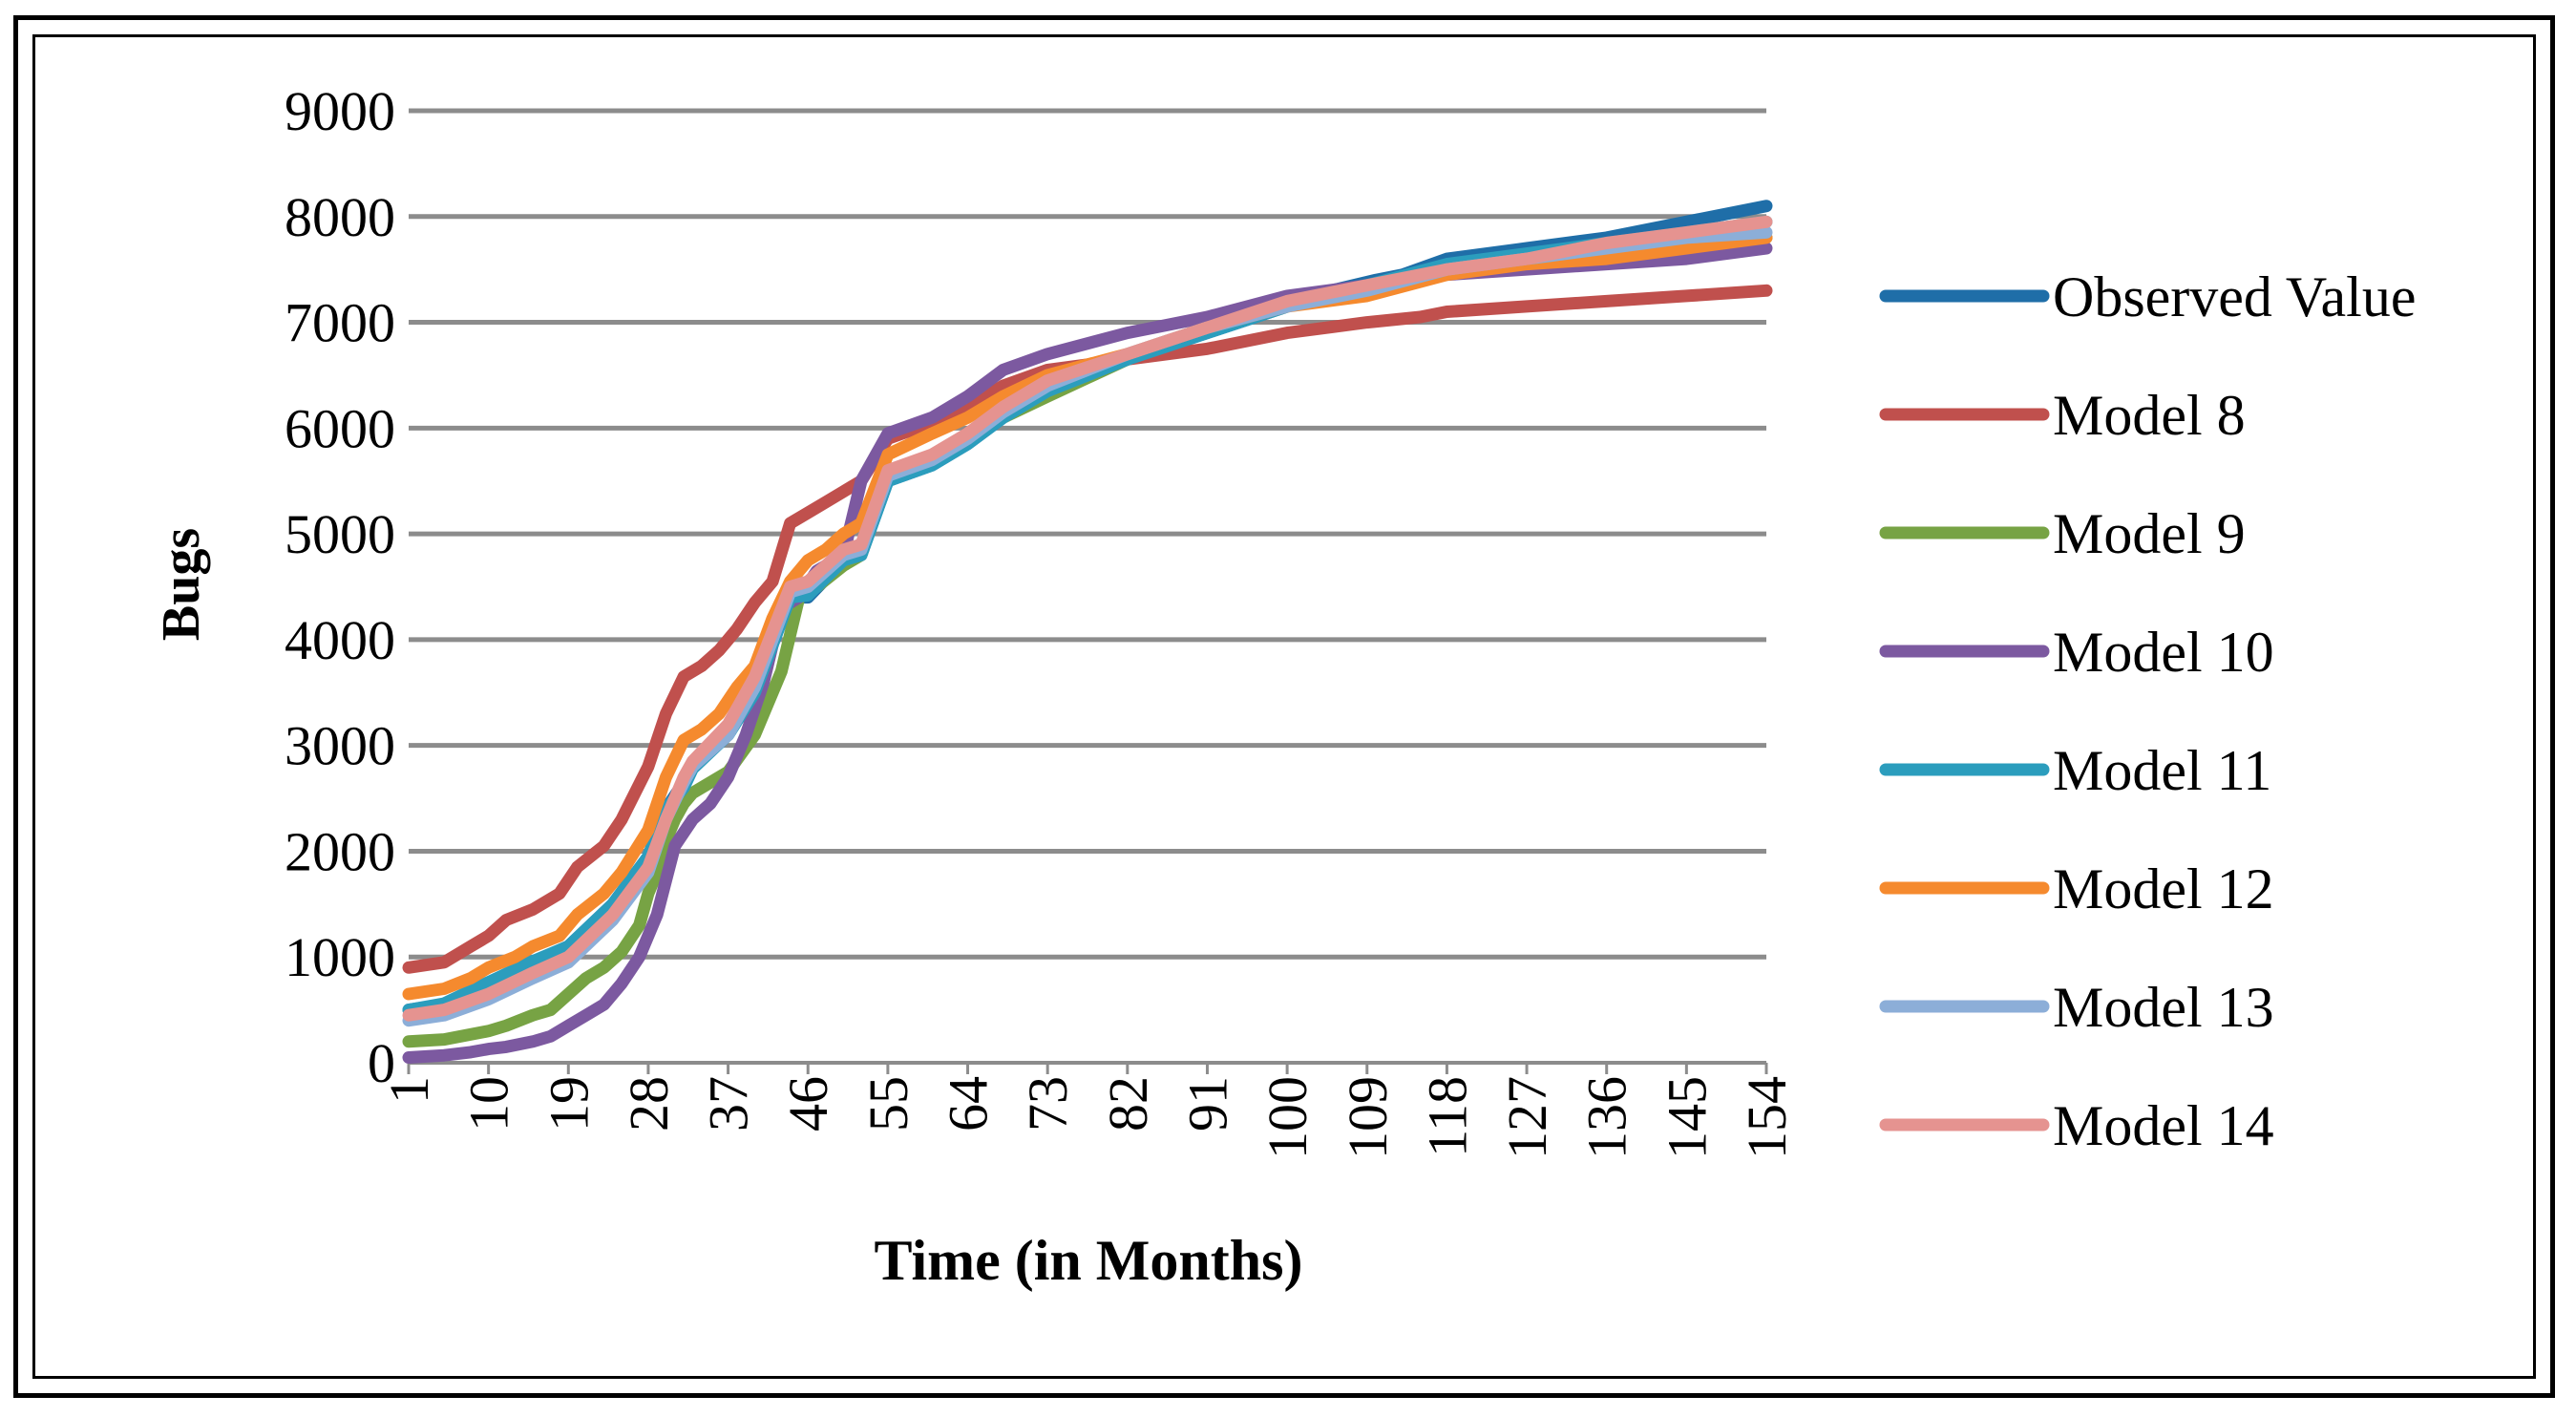 Image resolution: width=2576 pixels, height=1417 pixels. Describe the element at coordinates (489, 1104) in the screenshot. I see `x-tick-label-10: 10` at that location.